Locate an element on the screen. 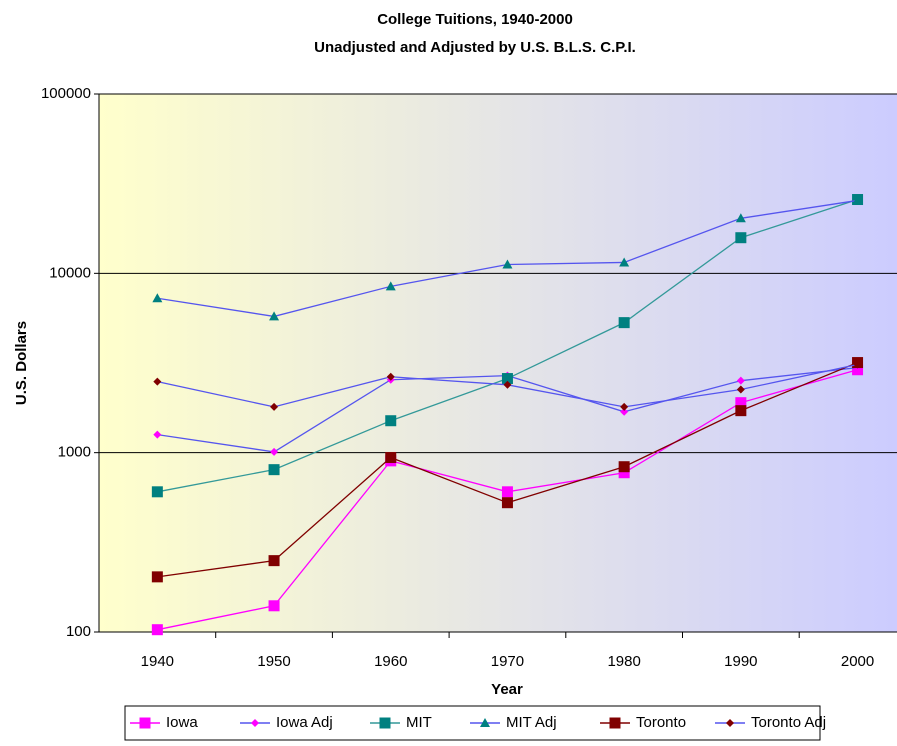 The width and height of the screenshot is (897, 746). x-tick-label: 1940 is located at coordinates (157, 661).